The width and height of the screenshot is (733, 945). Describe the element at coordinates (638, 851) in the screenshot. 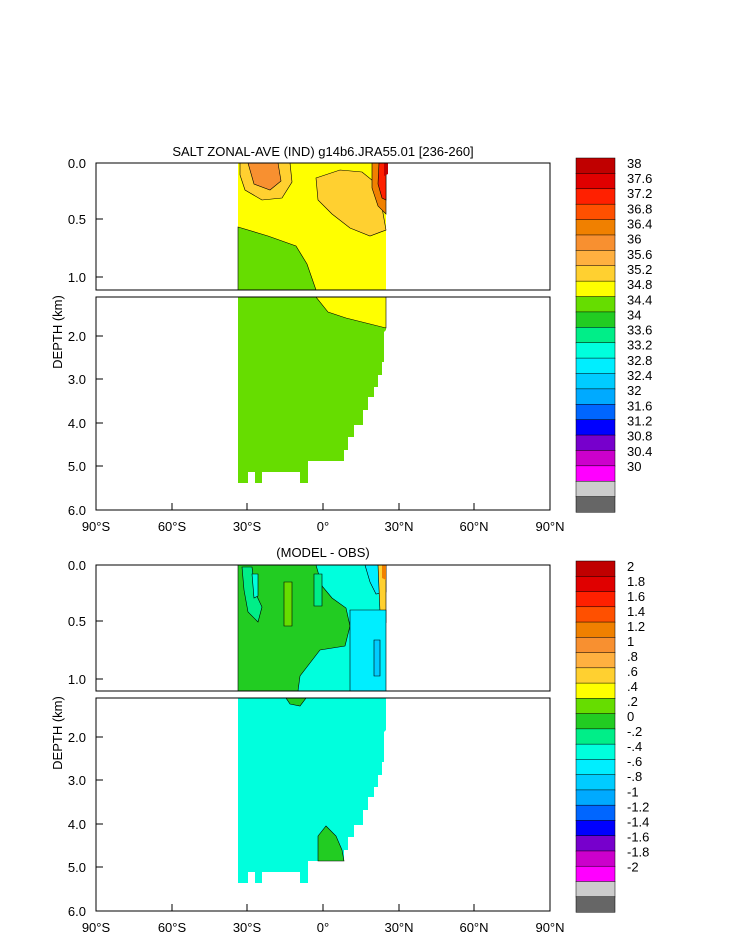

I see `difference-colorbar-label-19: -1.8` at that location.